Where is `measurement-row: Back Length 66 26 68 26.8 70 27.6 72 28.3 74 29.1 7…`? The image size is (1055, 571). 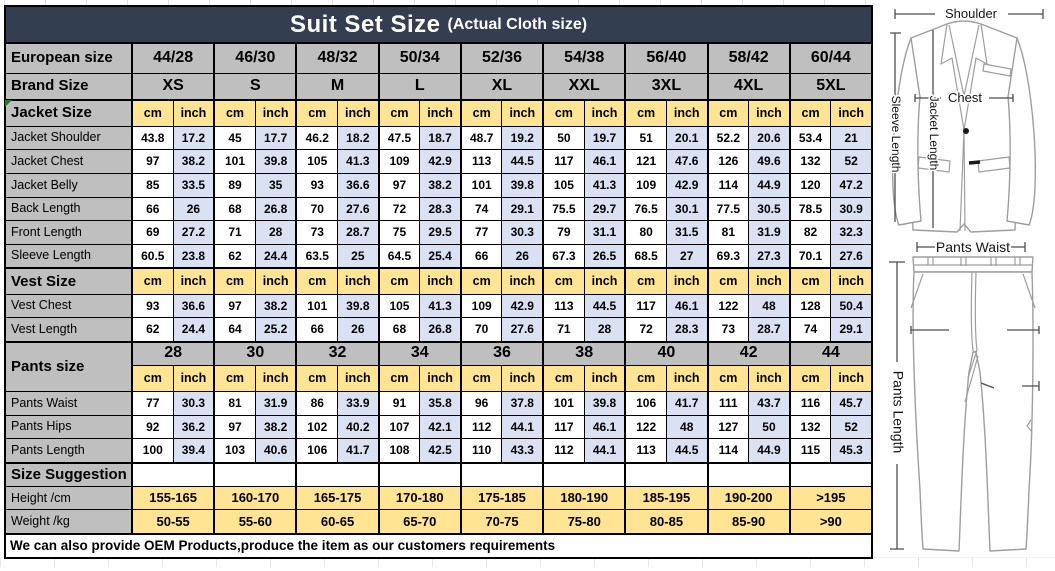 measurement-row: Back Length 66 26 68 26.8 70 27.6 72 28.3 74 29.1 7… is located at coordinates (438, 209).